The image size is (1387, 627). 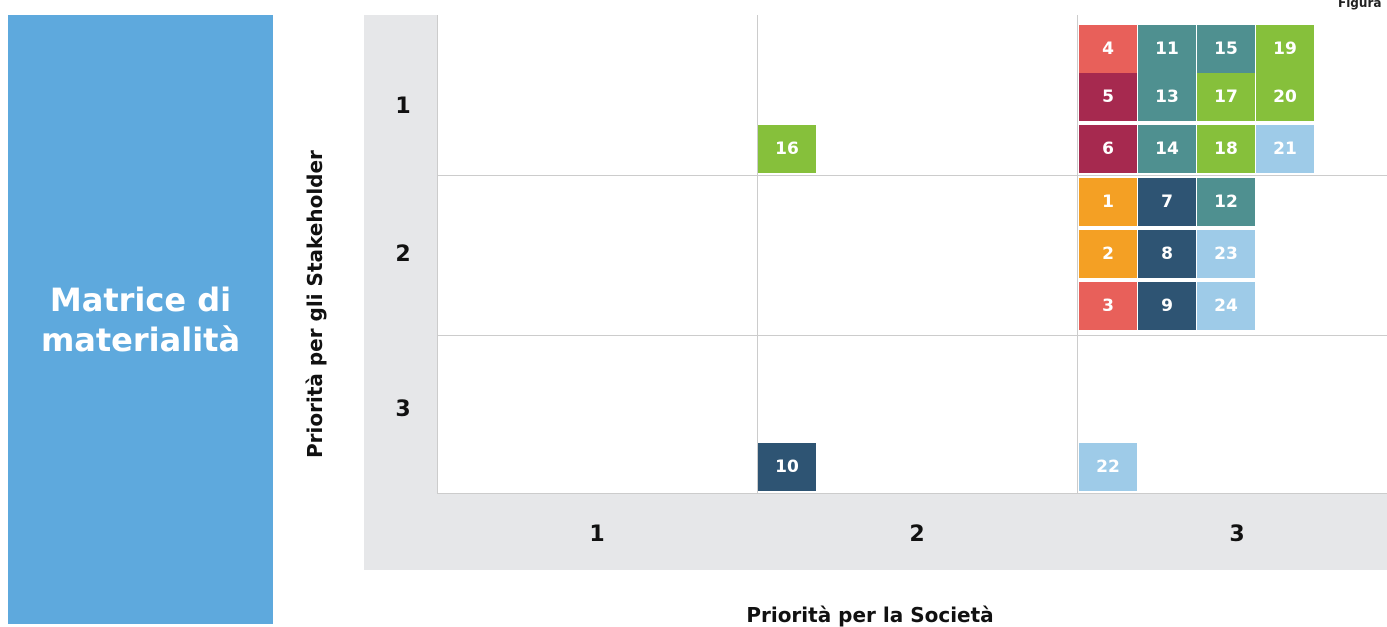 What do you see at coordinates (1108, 202) in the screenshot?
I see `topic-tile: 1` at bounding box center [1108, 202].